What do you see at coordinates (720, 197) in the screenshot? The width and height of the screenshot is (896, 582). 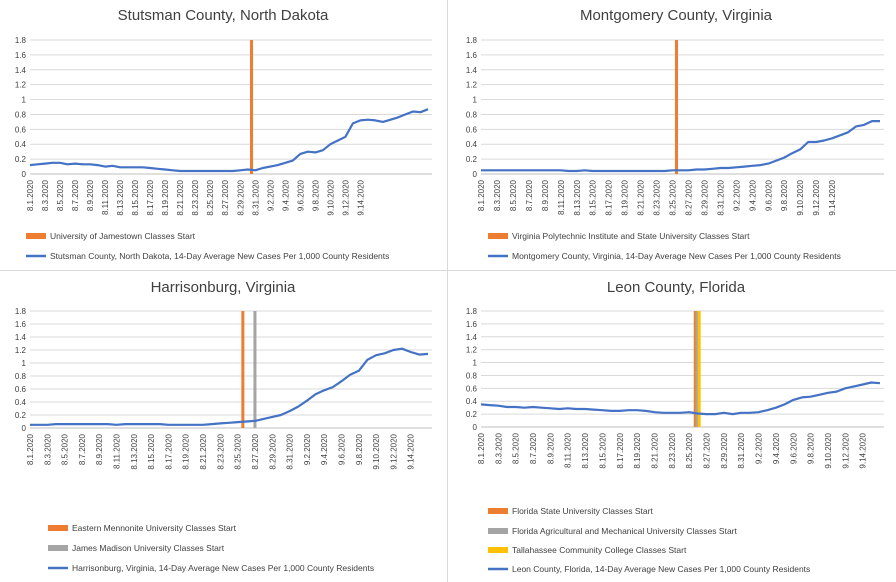 I see `x-tick-label: 8.31.2020` at bounding box center [720, 197].